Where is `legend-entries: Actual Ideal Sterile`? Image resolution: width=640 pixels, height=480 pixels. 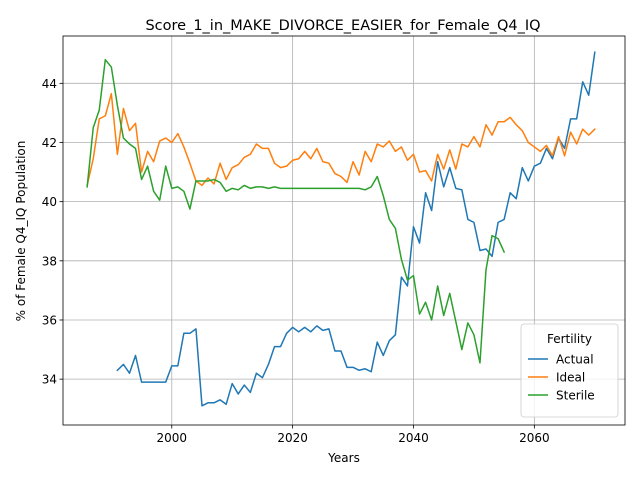 legend-entries: Actual Ideal Sterile is located at coordinates (561, 378).